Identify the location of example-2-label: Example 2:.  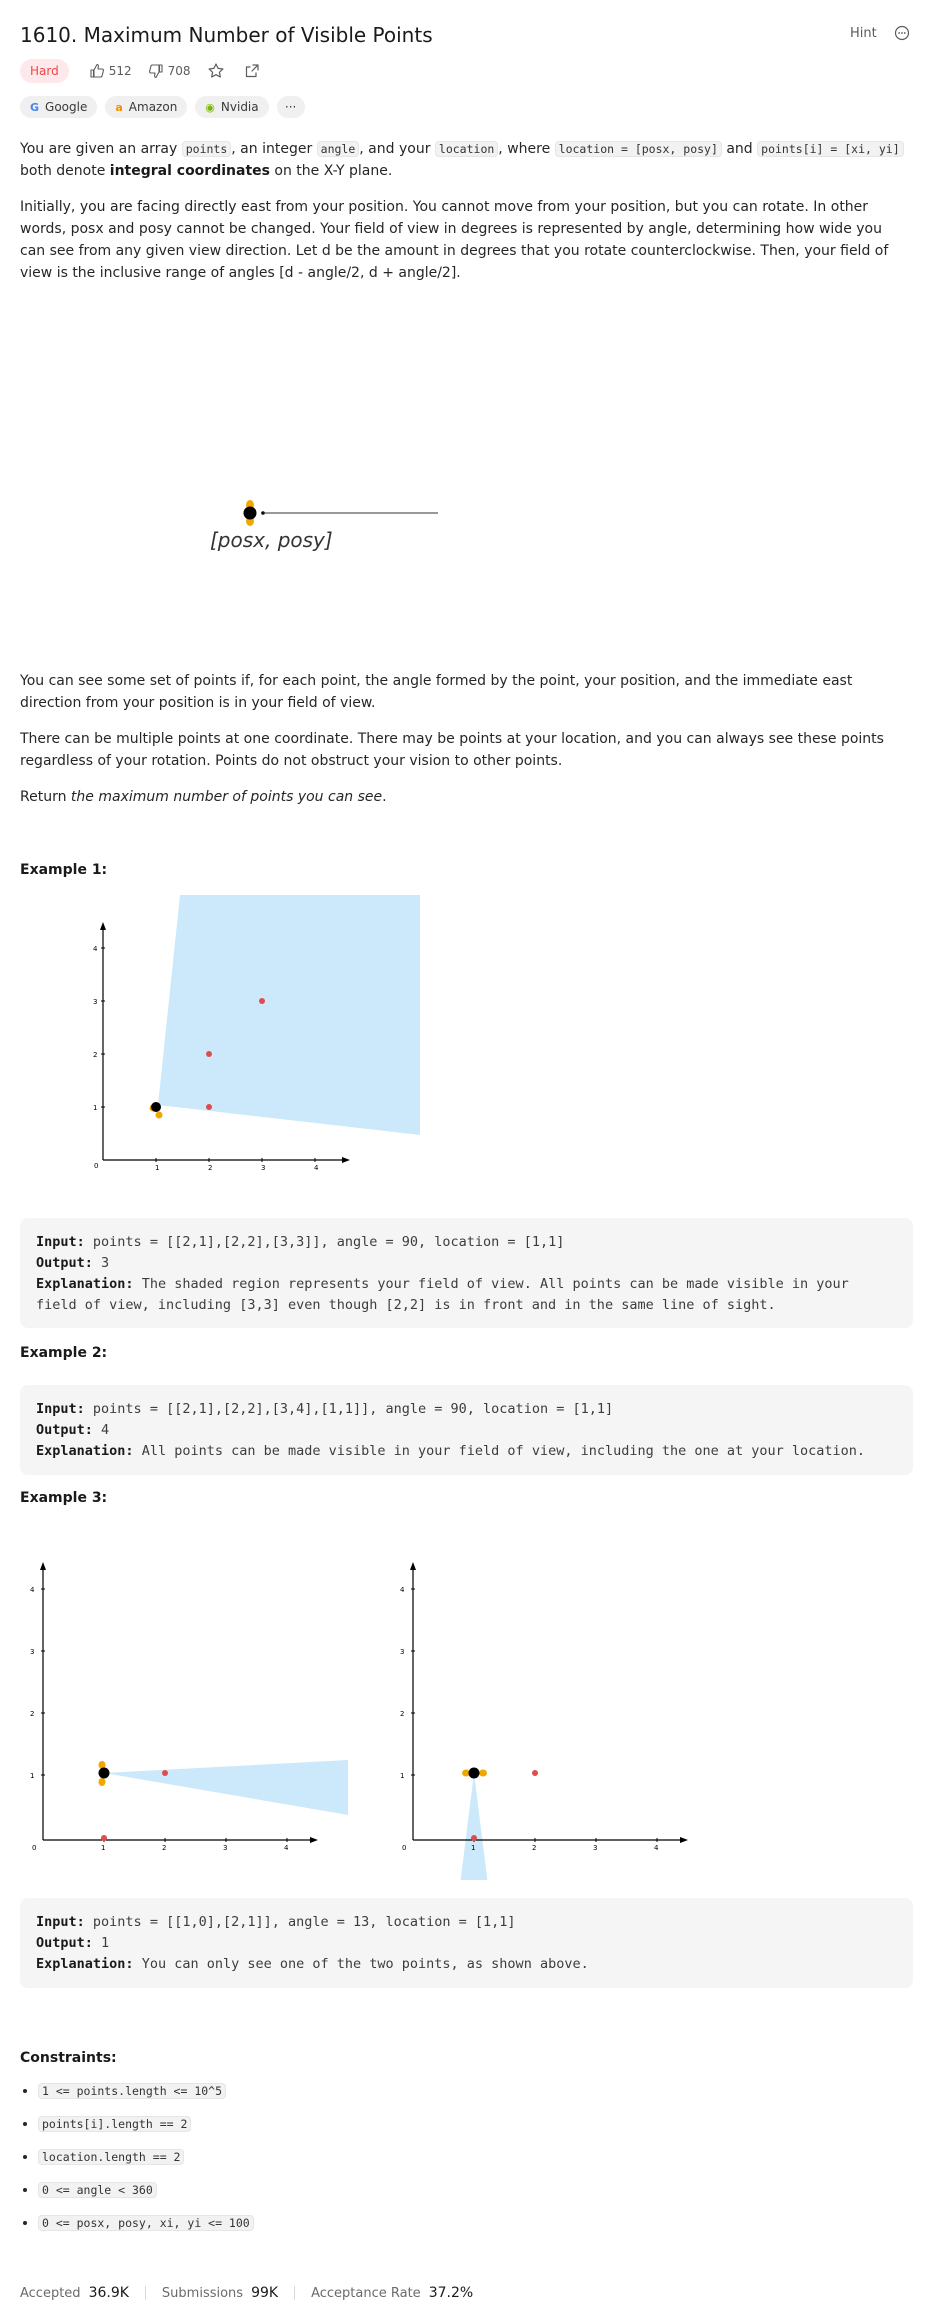
(64, 1353).